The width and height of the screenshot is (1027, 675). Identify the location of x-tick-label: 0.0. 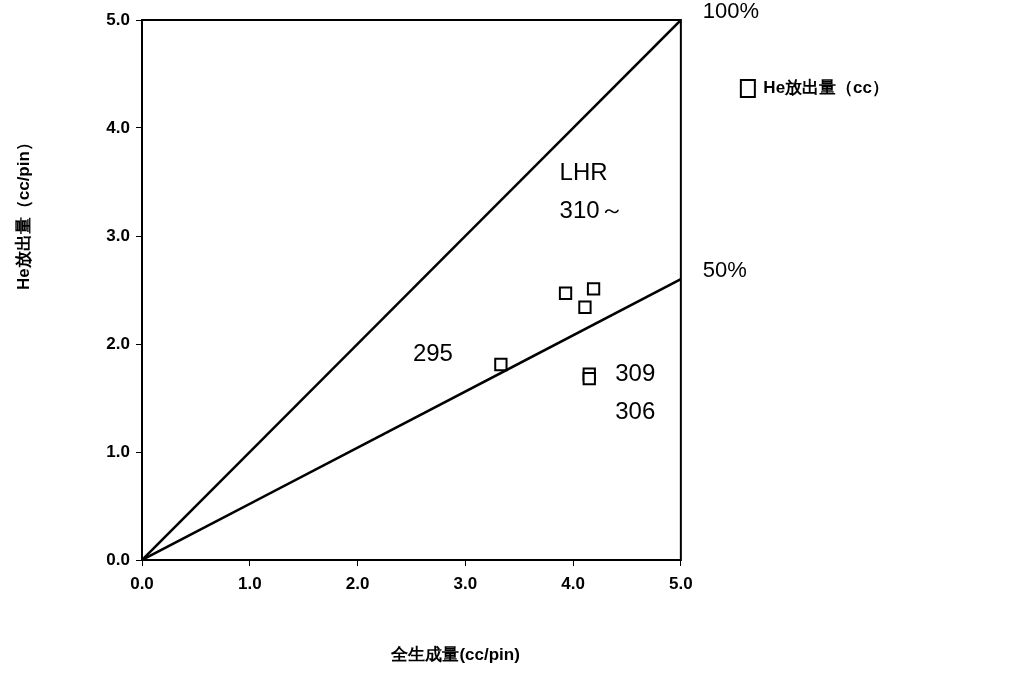
(142, 583).